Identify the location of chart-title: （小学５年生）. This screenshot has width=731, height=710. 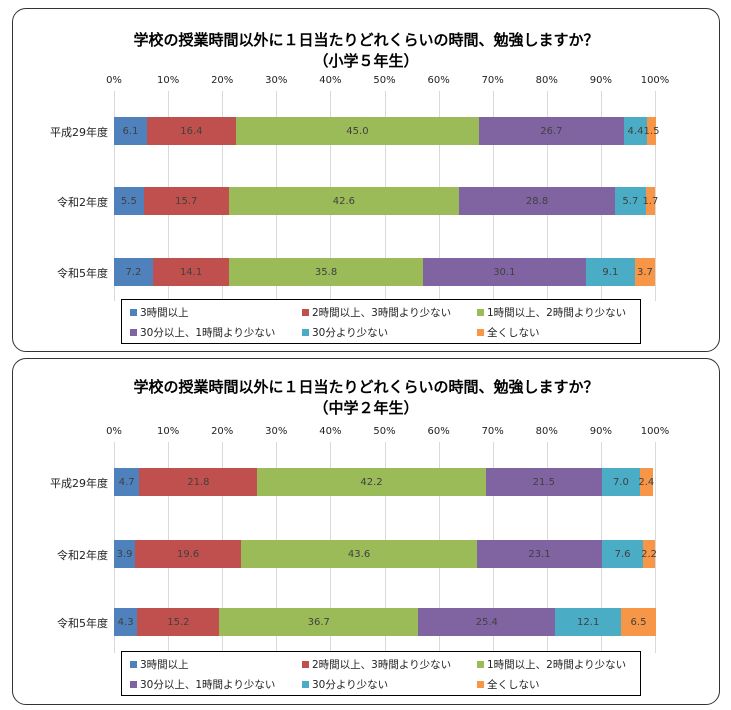
(366, 61).